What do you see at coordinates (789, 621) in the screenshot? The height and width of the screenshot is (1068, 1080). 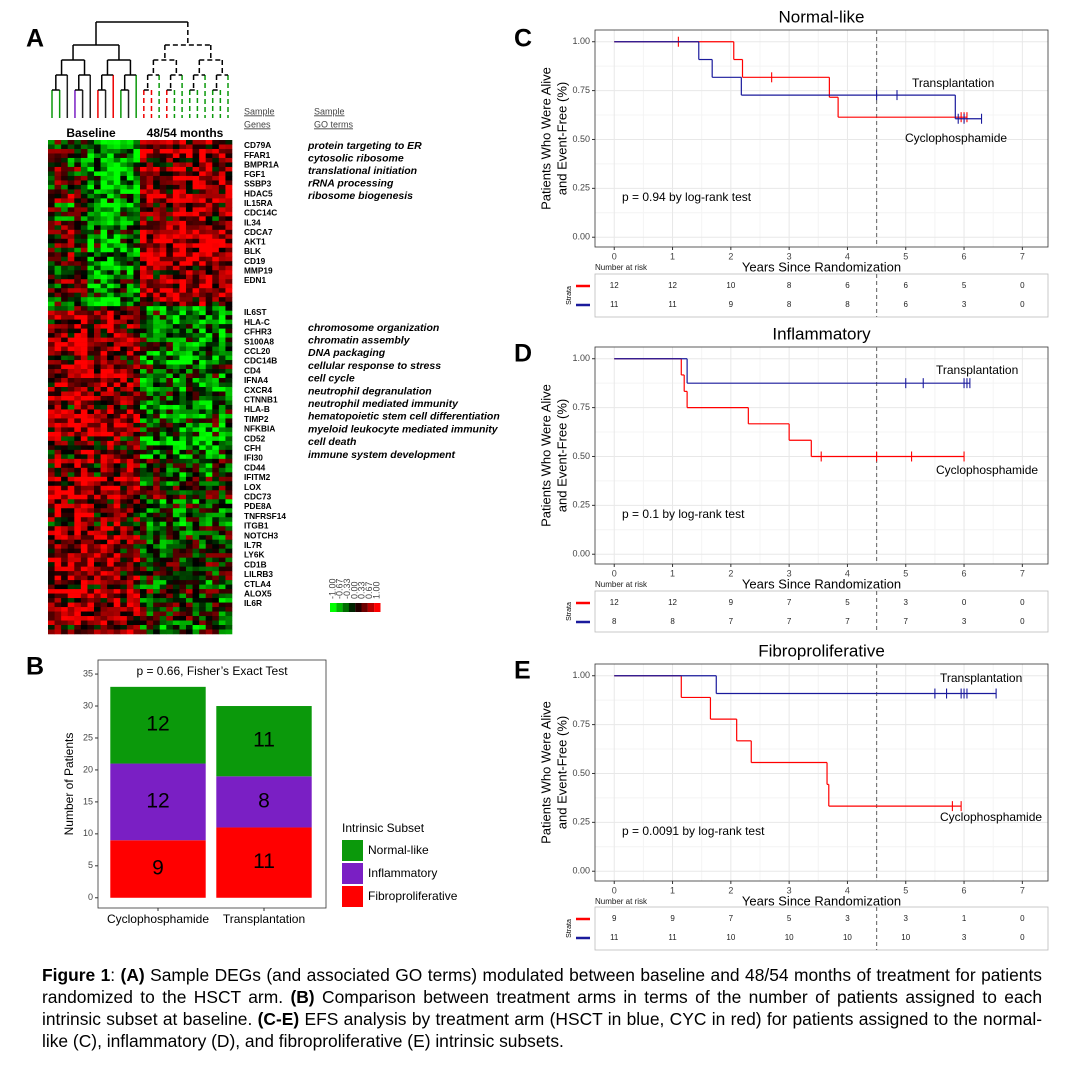 I see `risk-count: 7` at bounding box center [789, 621].